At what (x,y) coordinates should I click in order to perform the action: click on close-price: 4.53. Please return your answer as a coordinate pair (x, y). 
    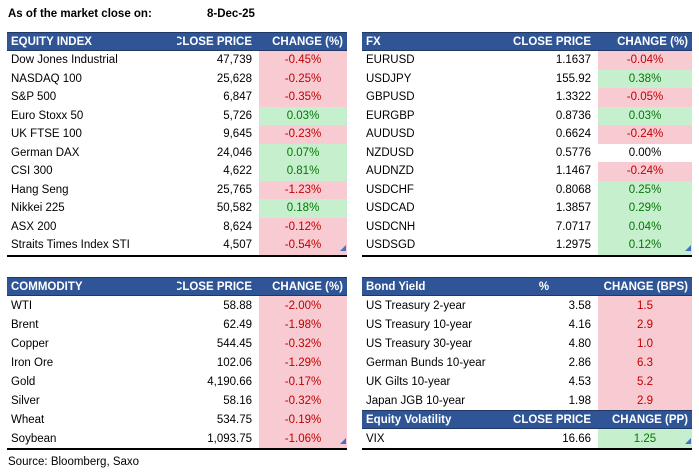
    Looking at the image, I should click on (579, 381).